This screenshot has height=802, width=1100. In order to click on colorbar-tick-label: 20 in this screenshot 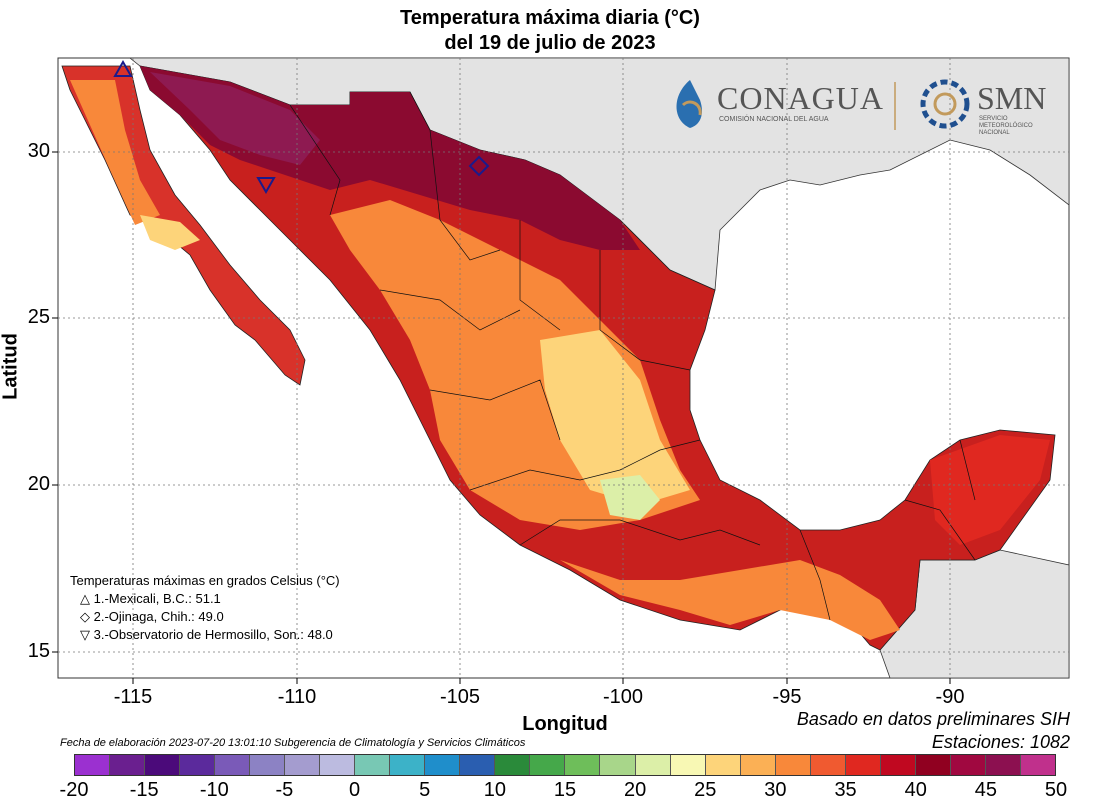, I will do `click(635, 790)`.